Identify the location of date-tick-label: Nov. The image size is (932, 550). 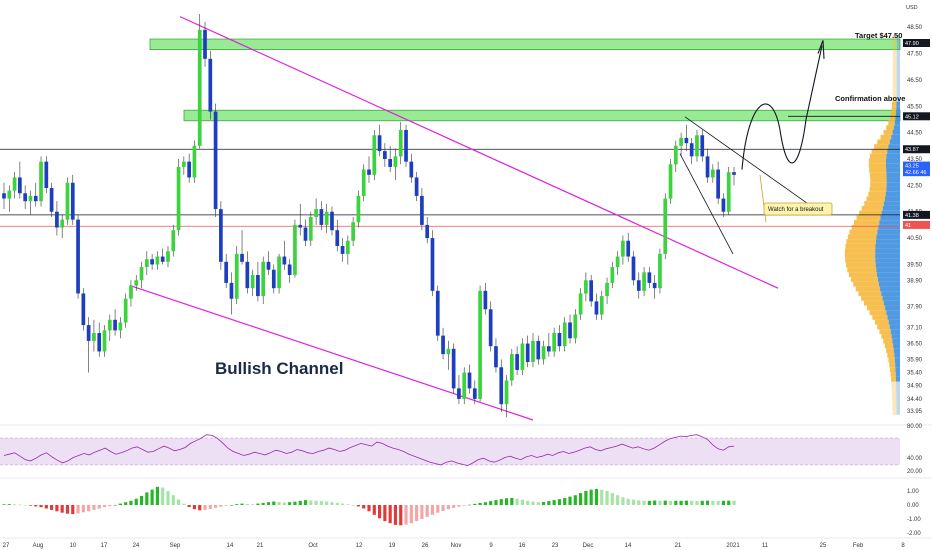
(456, 546).